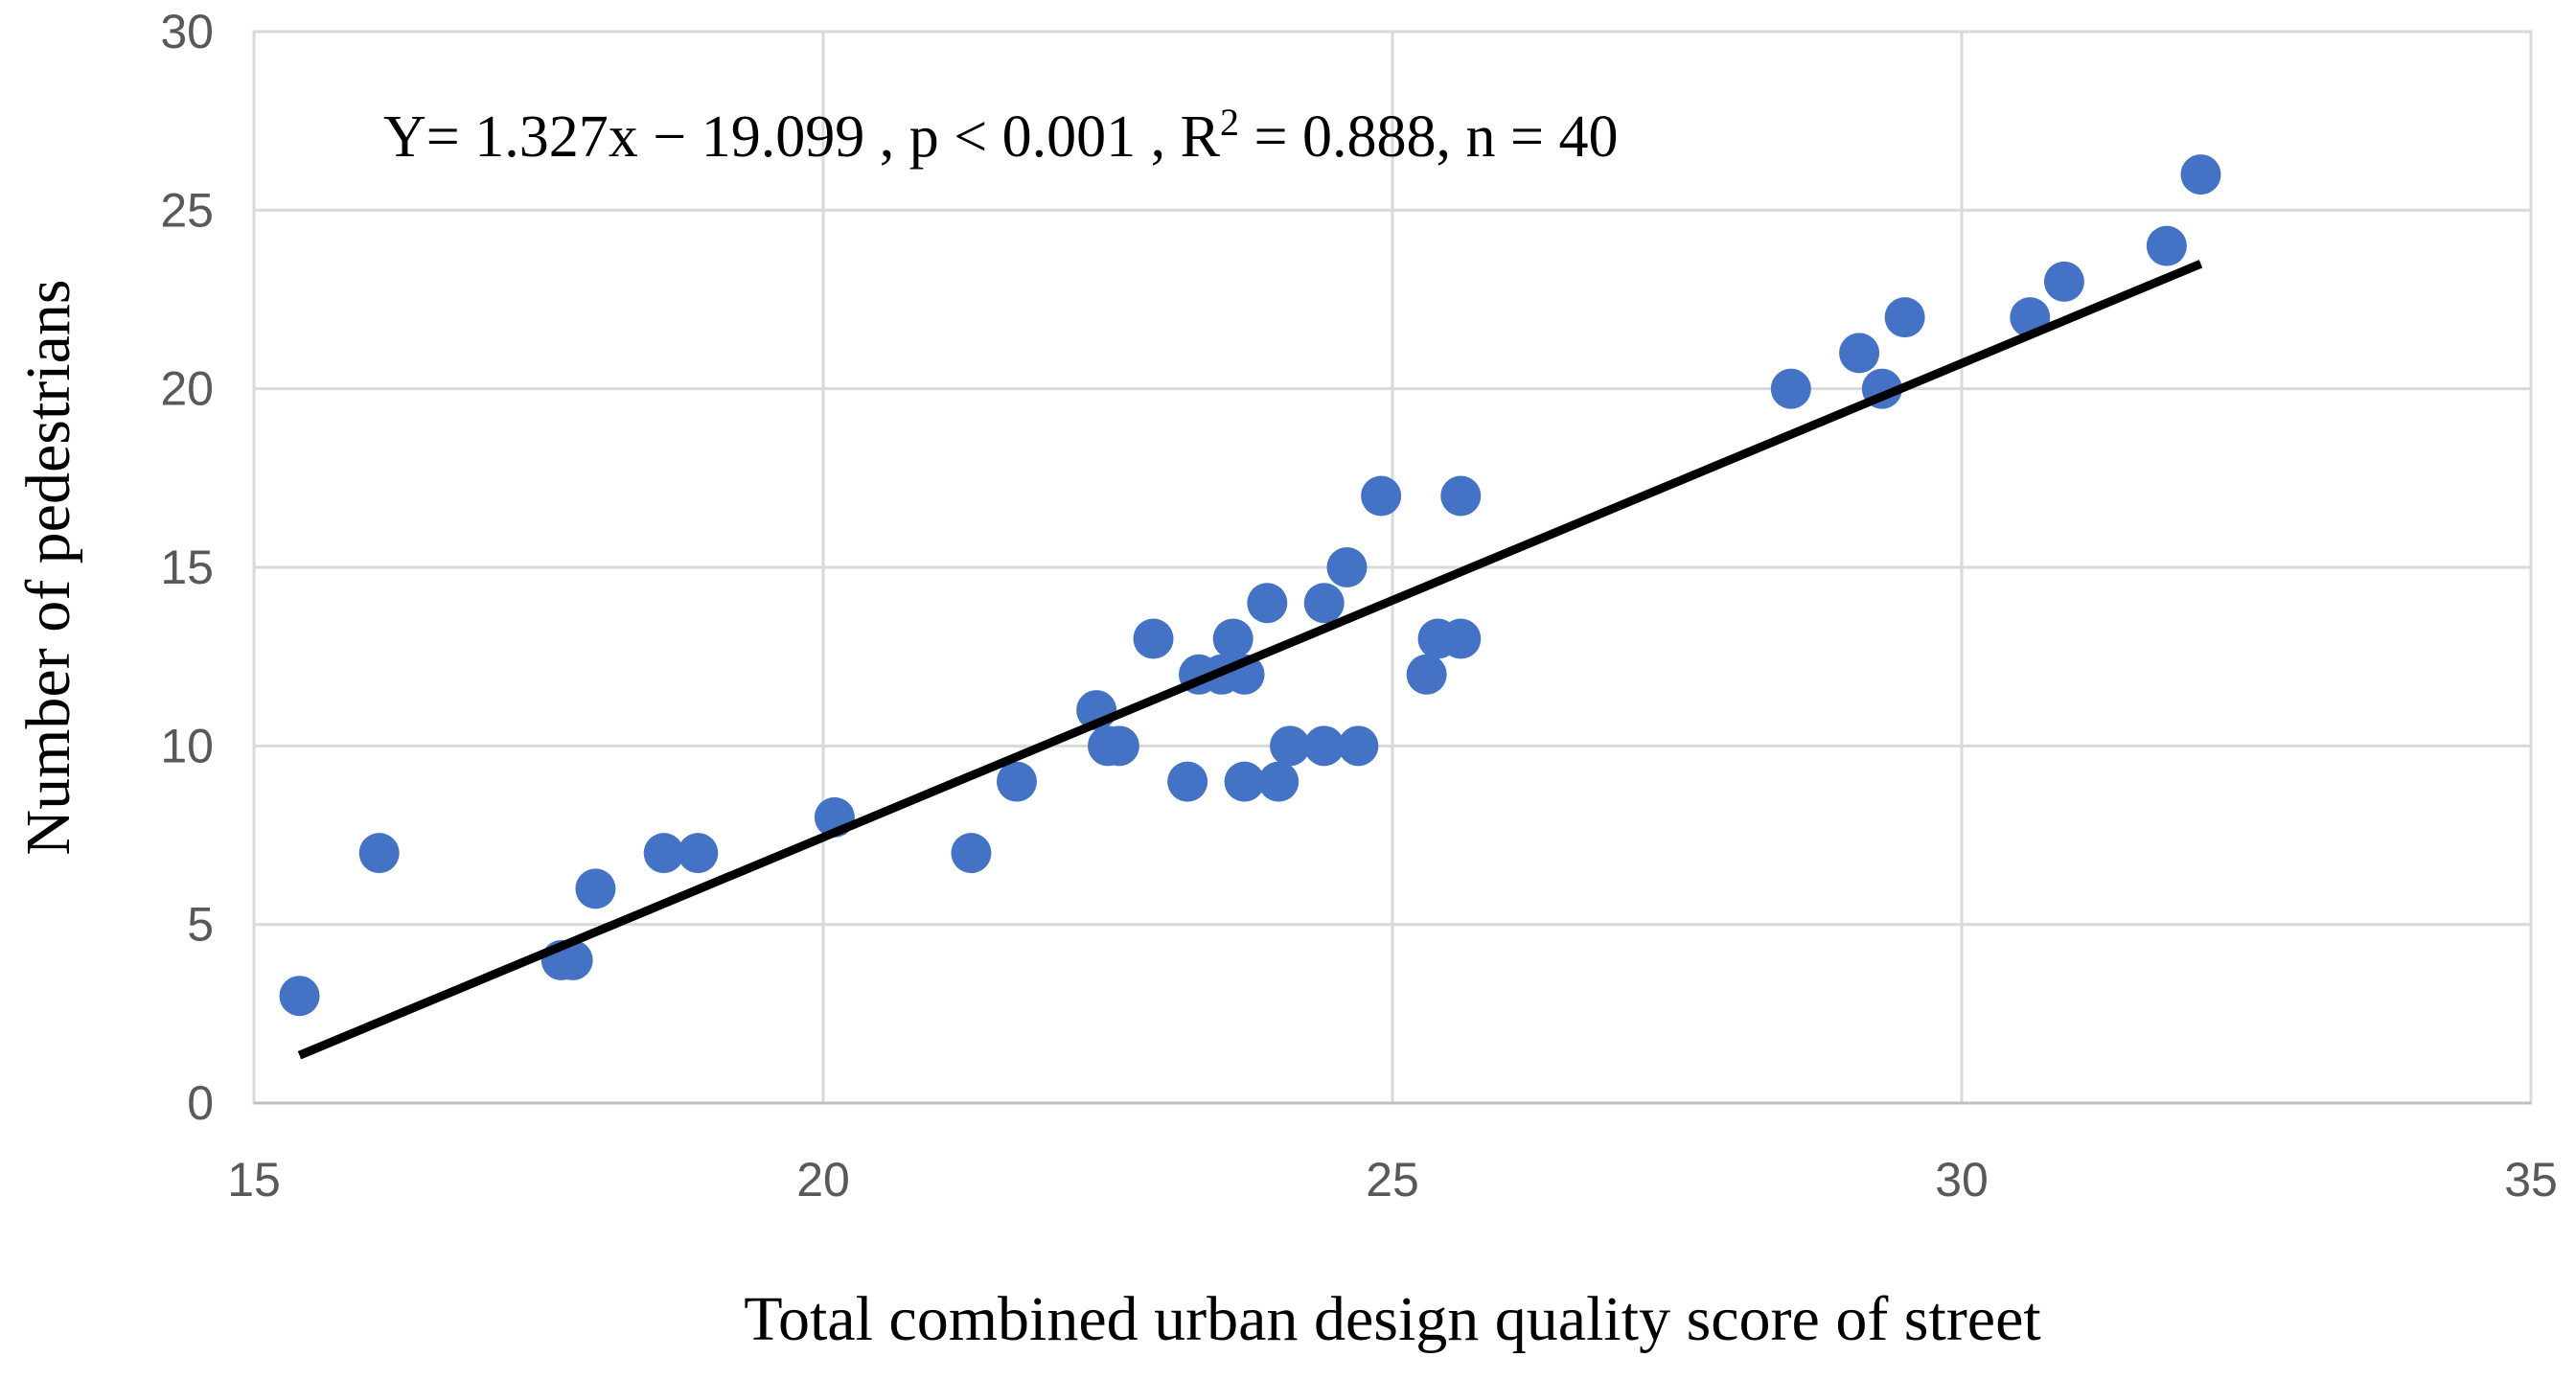 Image resolution: width=2576 pixels, height=1380 pixels. I want to click on x-tick-label: 30, so click(1962, 1180).